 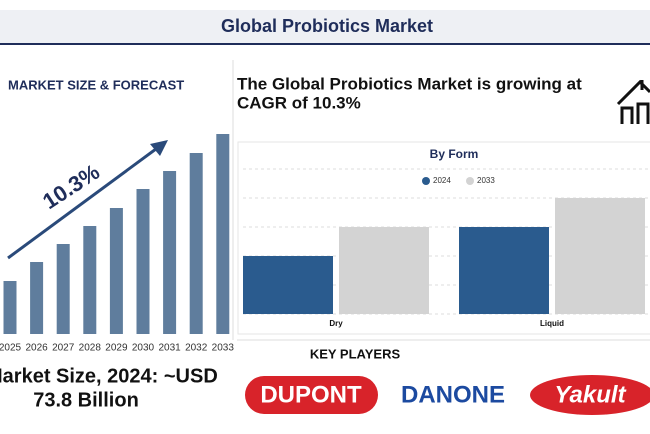 I want to click on house-icon, so click(x=633, y=101).